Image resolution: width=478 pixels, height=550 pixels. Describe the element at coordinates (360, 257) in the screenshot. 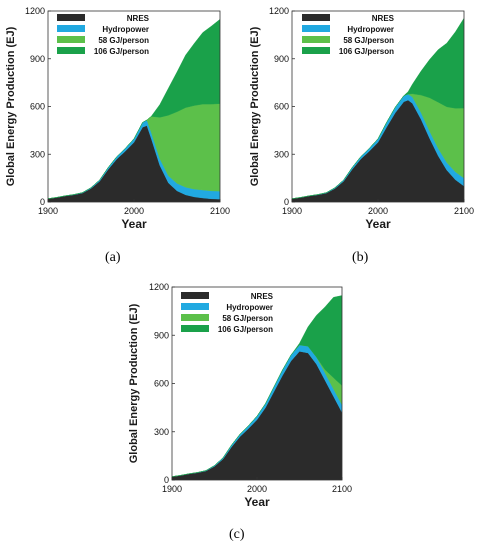

I see `panel-label-b: (b)` at that location.